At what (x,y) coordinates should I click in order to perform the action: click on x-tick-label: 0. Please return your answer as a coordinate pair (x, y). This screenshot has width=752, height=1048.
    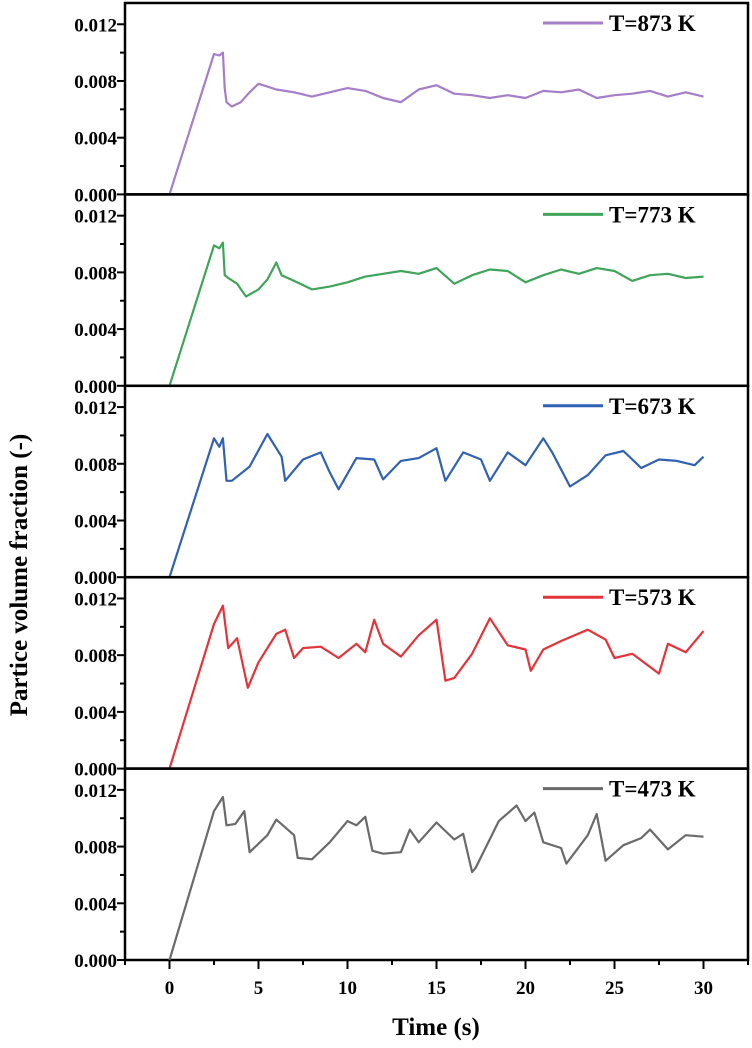
    Looking at the image, I should click on (170, 988).